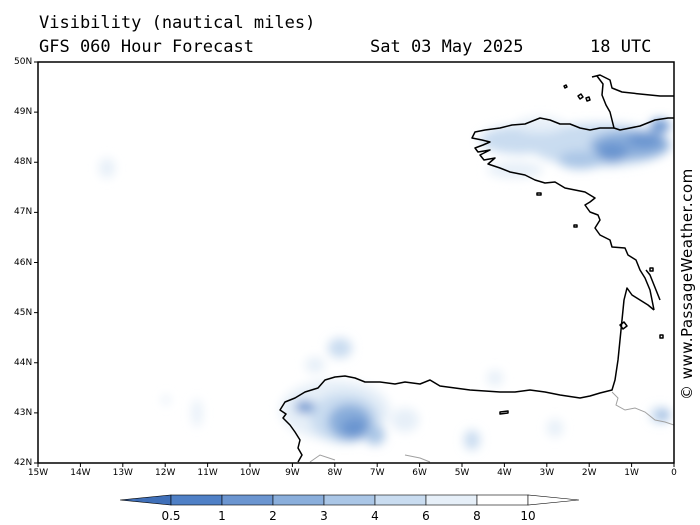  I want to click on colorbar-label: 6, so click(426, 516).